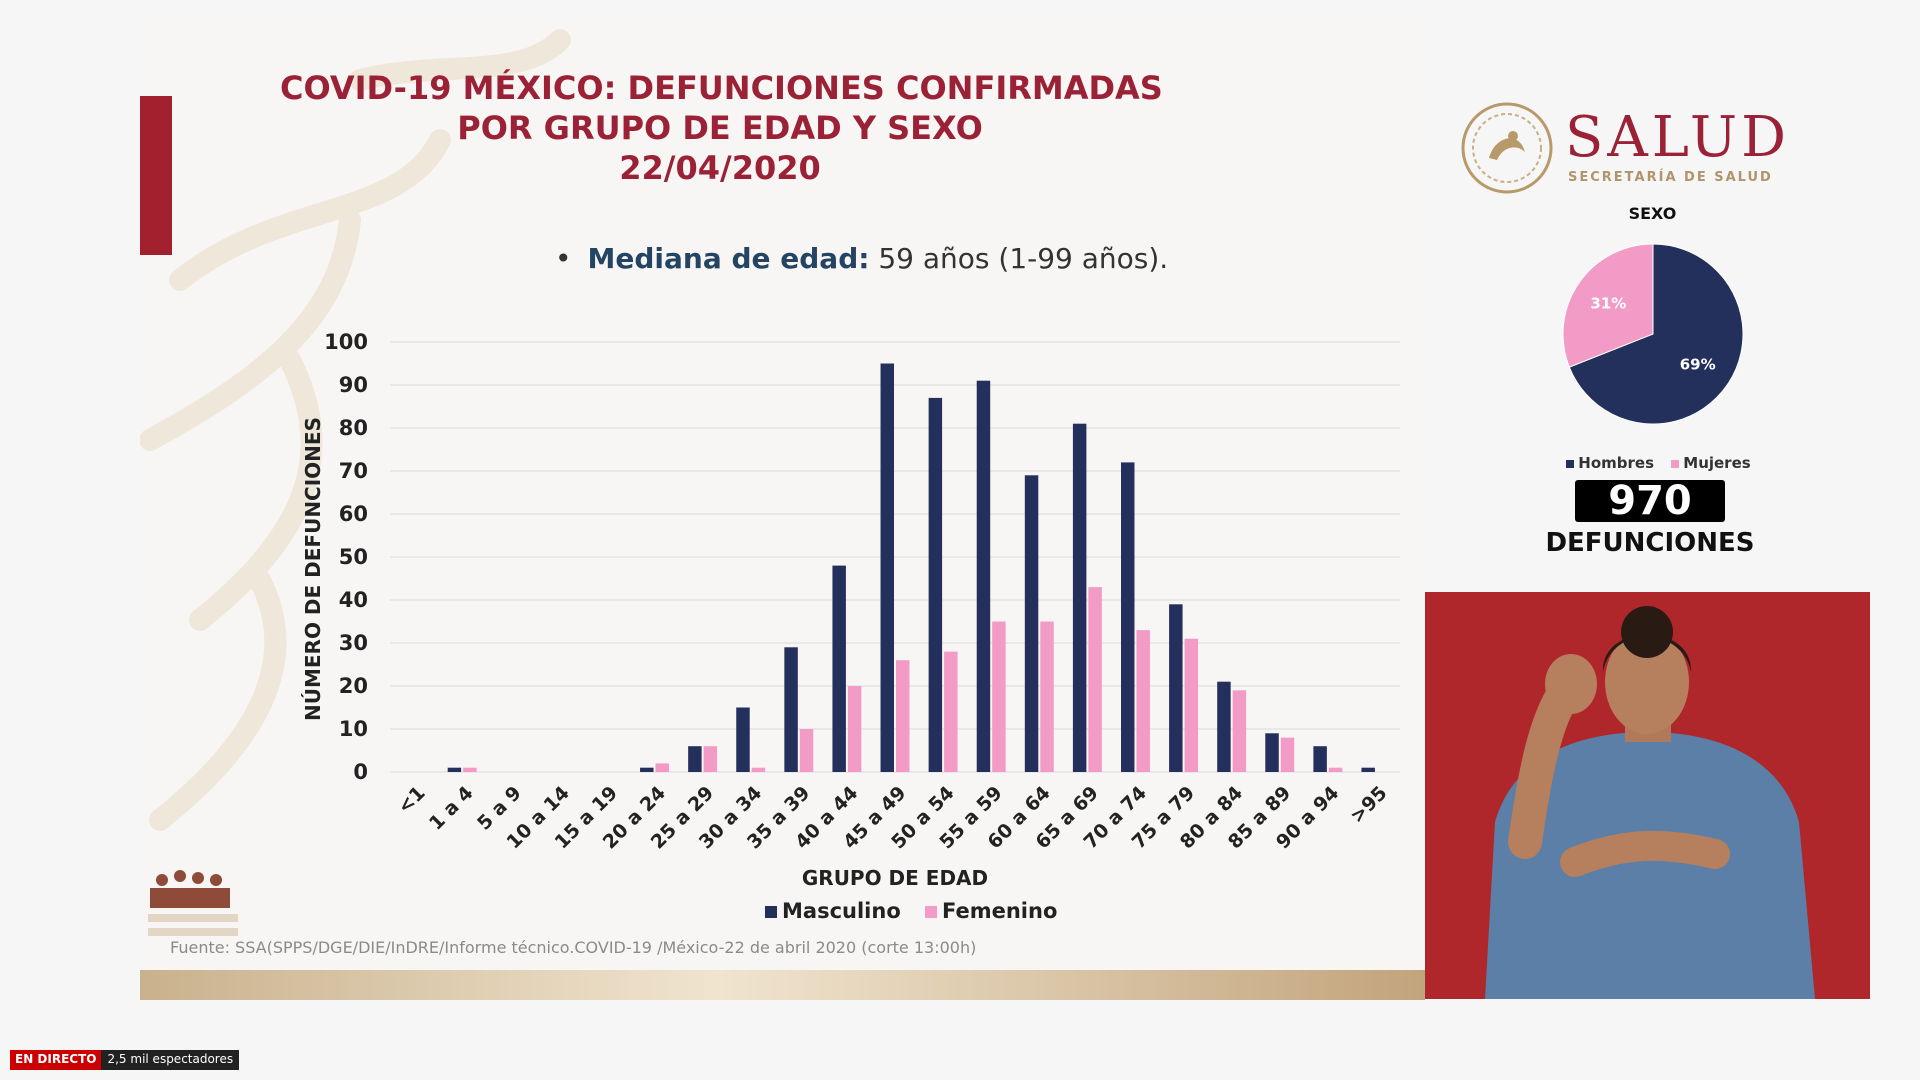 The width and height of the screenshot is (1920, 1080). I want to click on title-line-1: COVID-19 MÉXICO: DEFUNCIONES CONFIRMADAS, so click(721, 88).